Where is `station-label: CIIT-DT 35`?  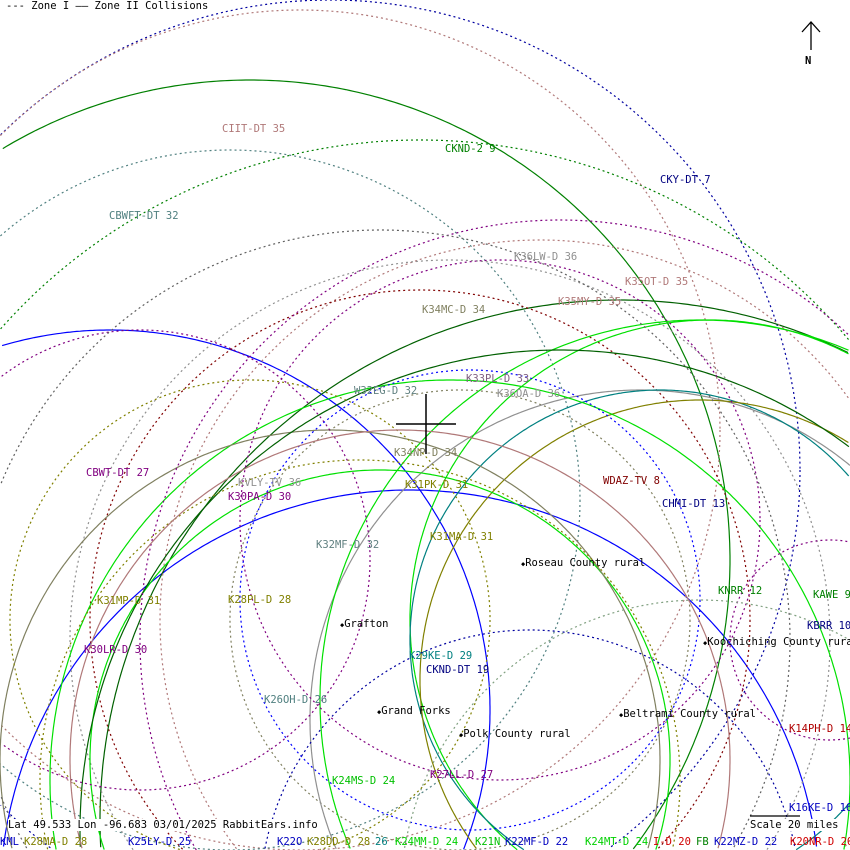 station-label: CIIT-DT 35 is located at coordinates (254, 129).